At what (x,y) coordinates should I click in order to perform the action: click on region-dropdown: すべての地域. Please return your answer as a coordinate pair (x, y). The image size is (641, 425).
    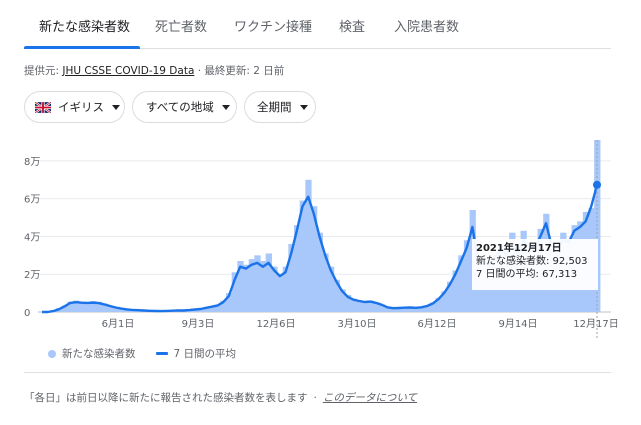
    Looking at the image, I should click on (184, 107).